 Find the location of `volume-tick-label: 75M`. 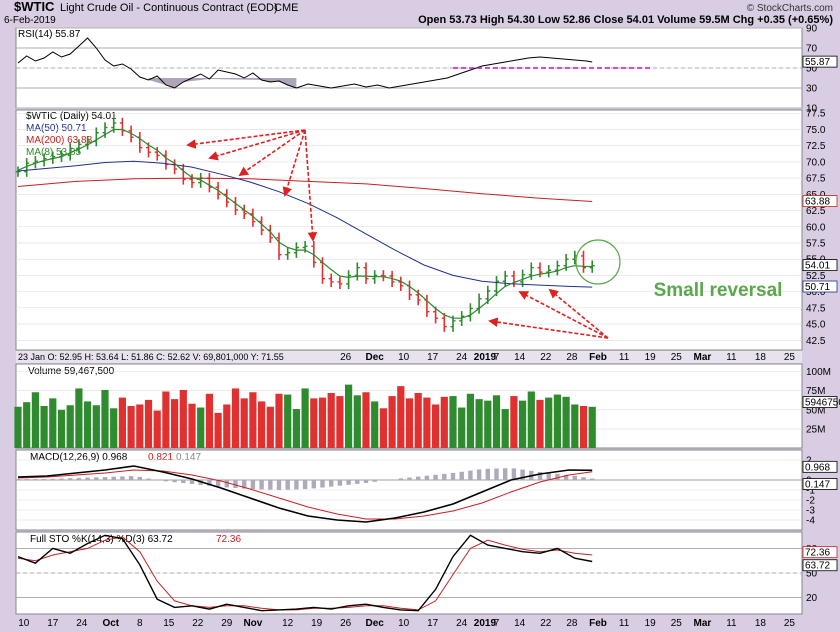

volume-tick-label: 75M is located at coordinates (815, 391).